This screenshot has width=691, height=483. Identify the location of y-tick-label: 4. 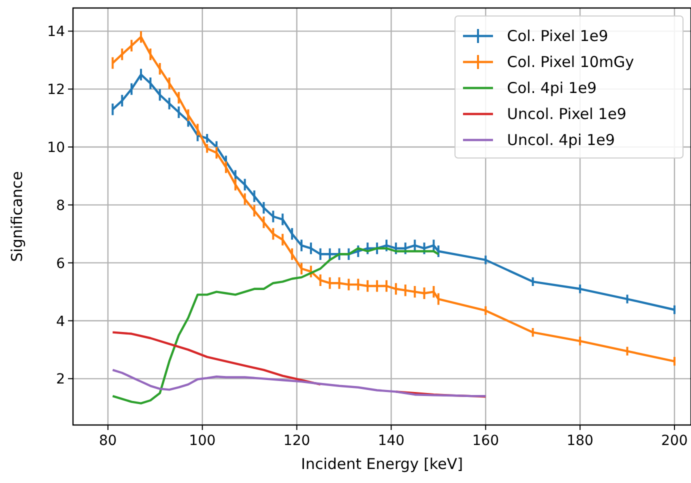
(61, 322).